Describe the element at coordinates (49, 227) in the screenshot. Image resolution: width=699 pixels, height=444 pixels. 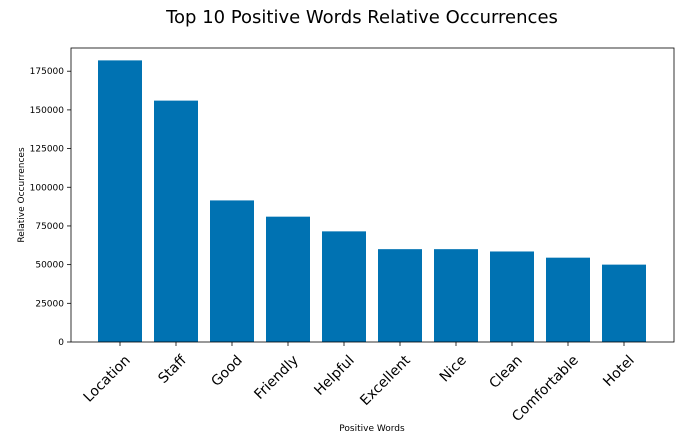
I see `y-tick-label: 75000` at that location.